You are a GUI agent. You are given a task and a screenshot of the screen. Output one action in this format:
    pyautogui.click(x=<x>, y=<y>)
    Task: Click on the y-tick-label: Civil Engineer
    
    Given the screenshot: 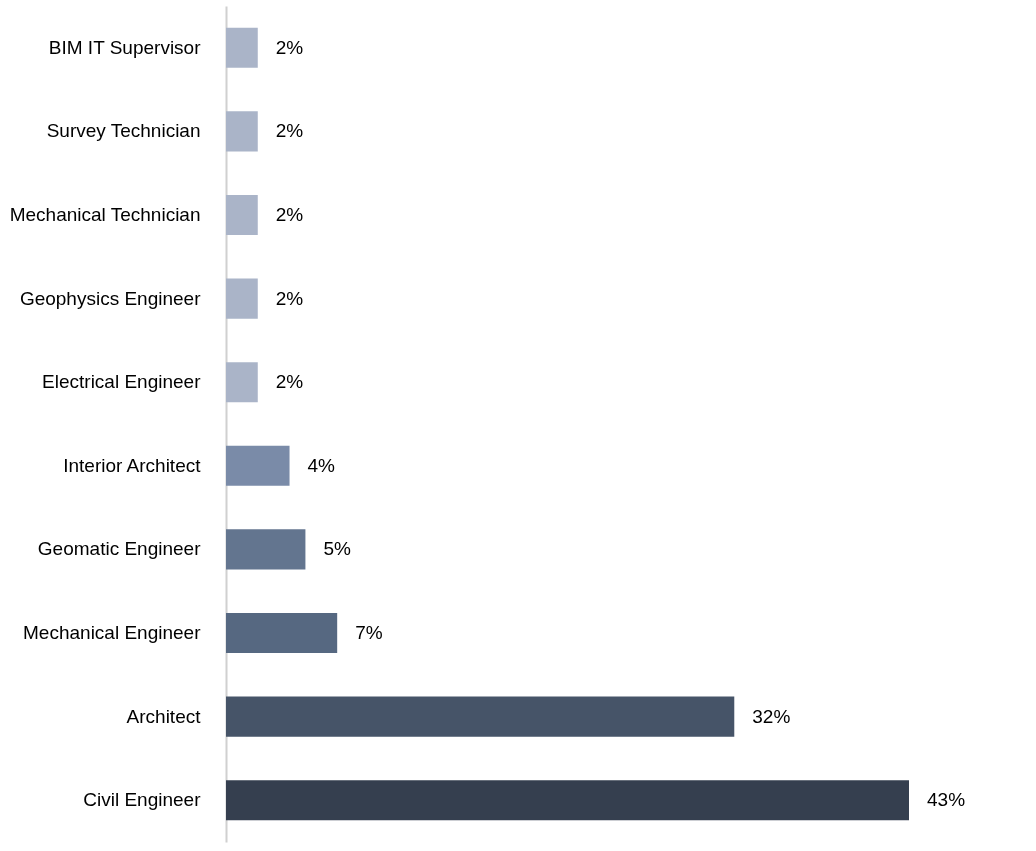 What is the action you would take?
    pyautogui.click(x=142, y=800)
    